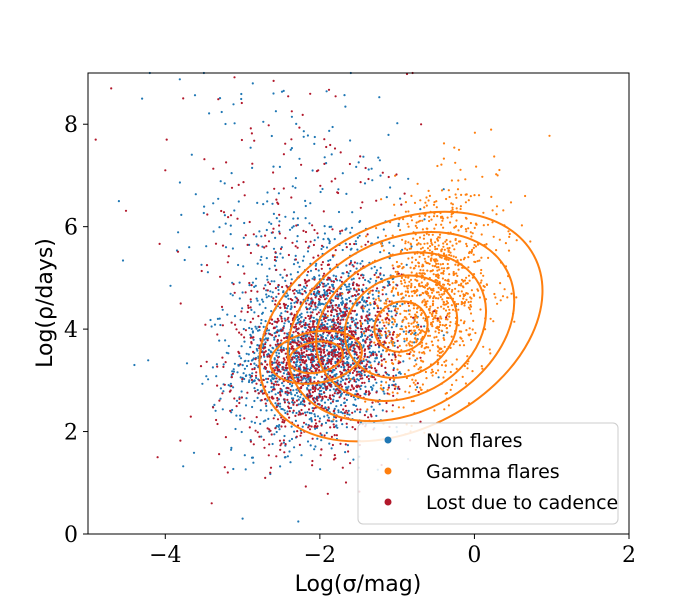 The width and height of the screenshot is (700, 600). I want to click on legend-marker-non-flares, so click(388, 440).